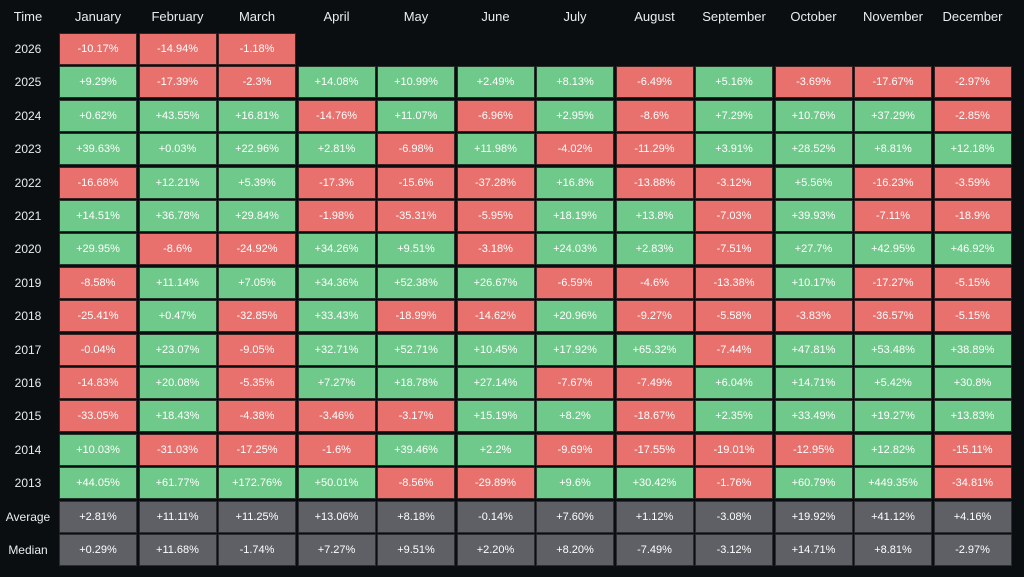 This screenshot has width=1024, height=577. What do you see at coordinates (257, 349) in the screenshot?
I see `return-cell: -9.05%` at bounding box center [257, 349].